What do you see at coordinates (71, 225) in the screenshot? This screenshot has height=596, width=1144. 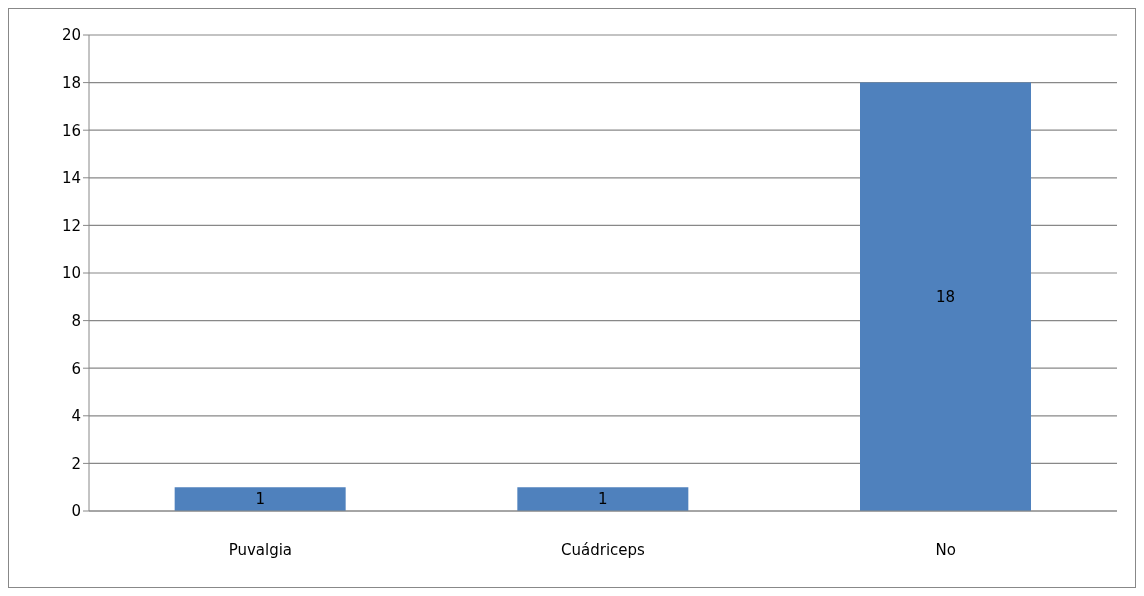 I see `y-tick-label: 12` at bounding box center [71, 225].